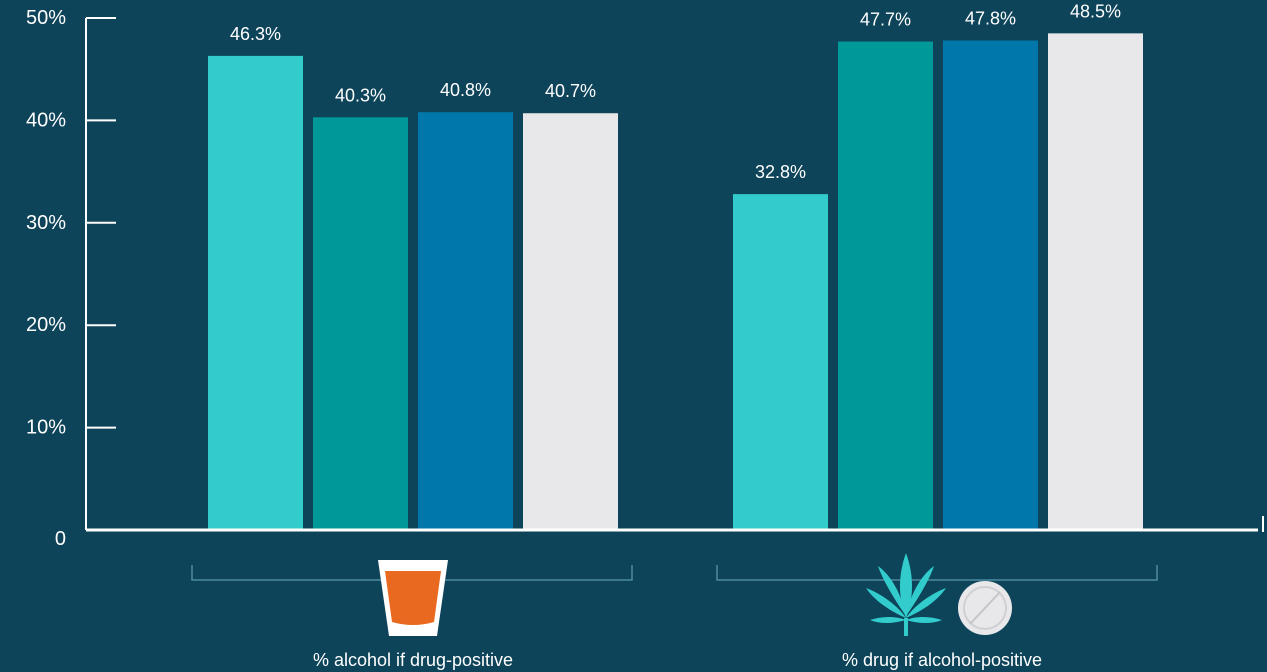 This screenshot has width=1267, height=672. What do you see at coordinates (942, 660) in the screenshot?
I see `category-label-drug: % drug if alcohol-positive` at bounding box center [942, 660].